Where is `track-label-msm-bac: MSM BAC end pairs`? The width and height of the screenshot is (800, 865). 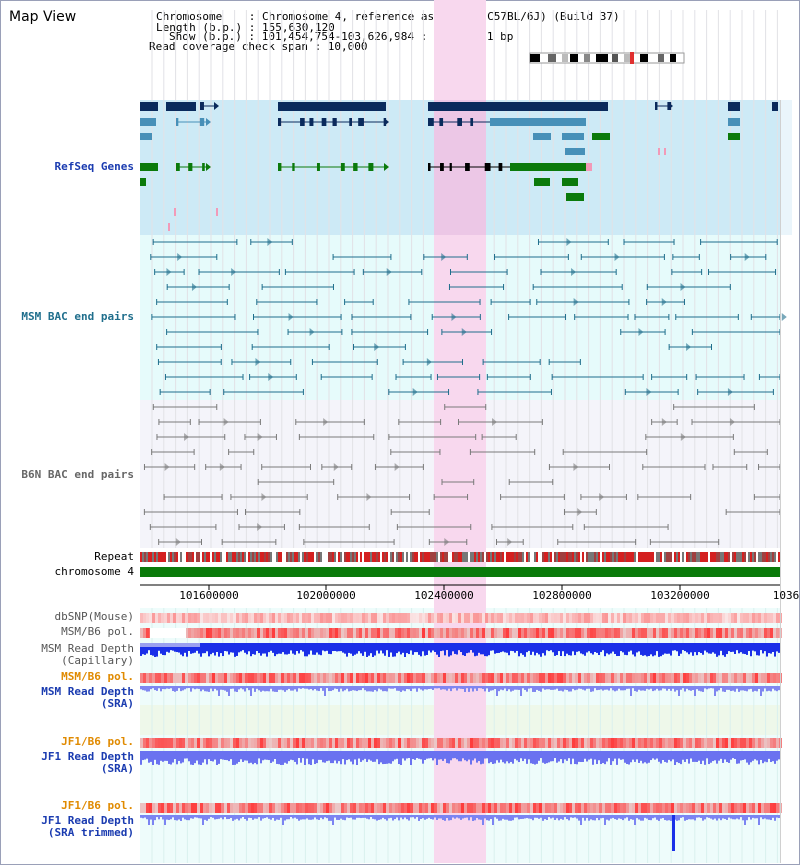
track-label-msm-bac: MSM BAC end pairs is located at coordinates (77, 316).